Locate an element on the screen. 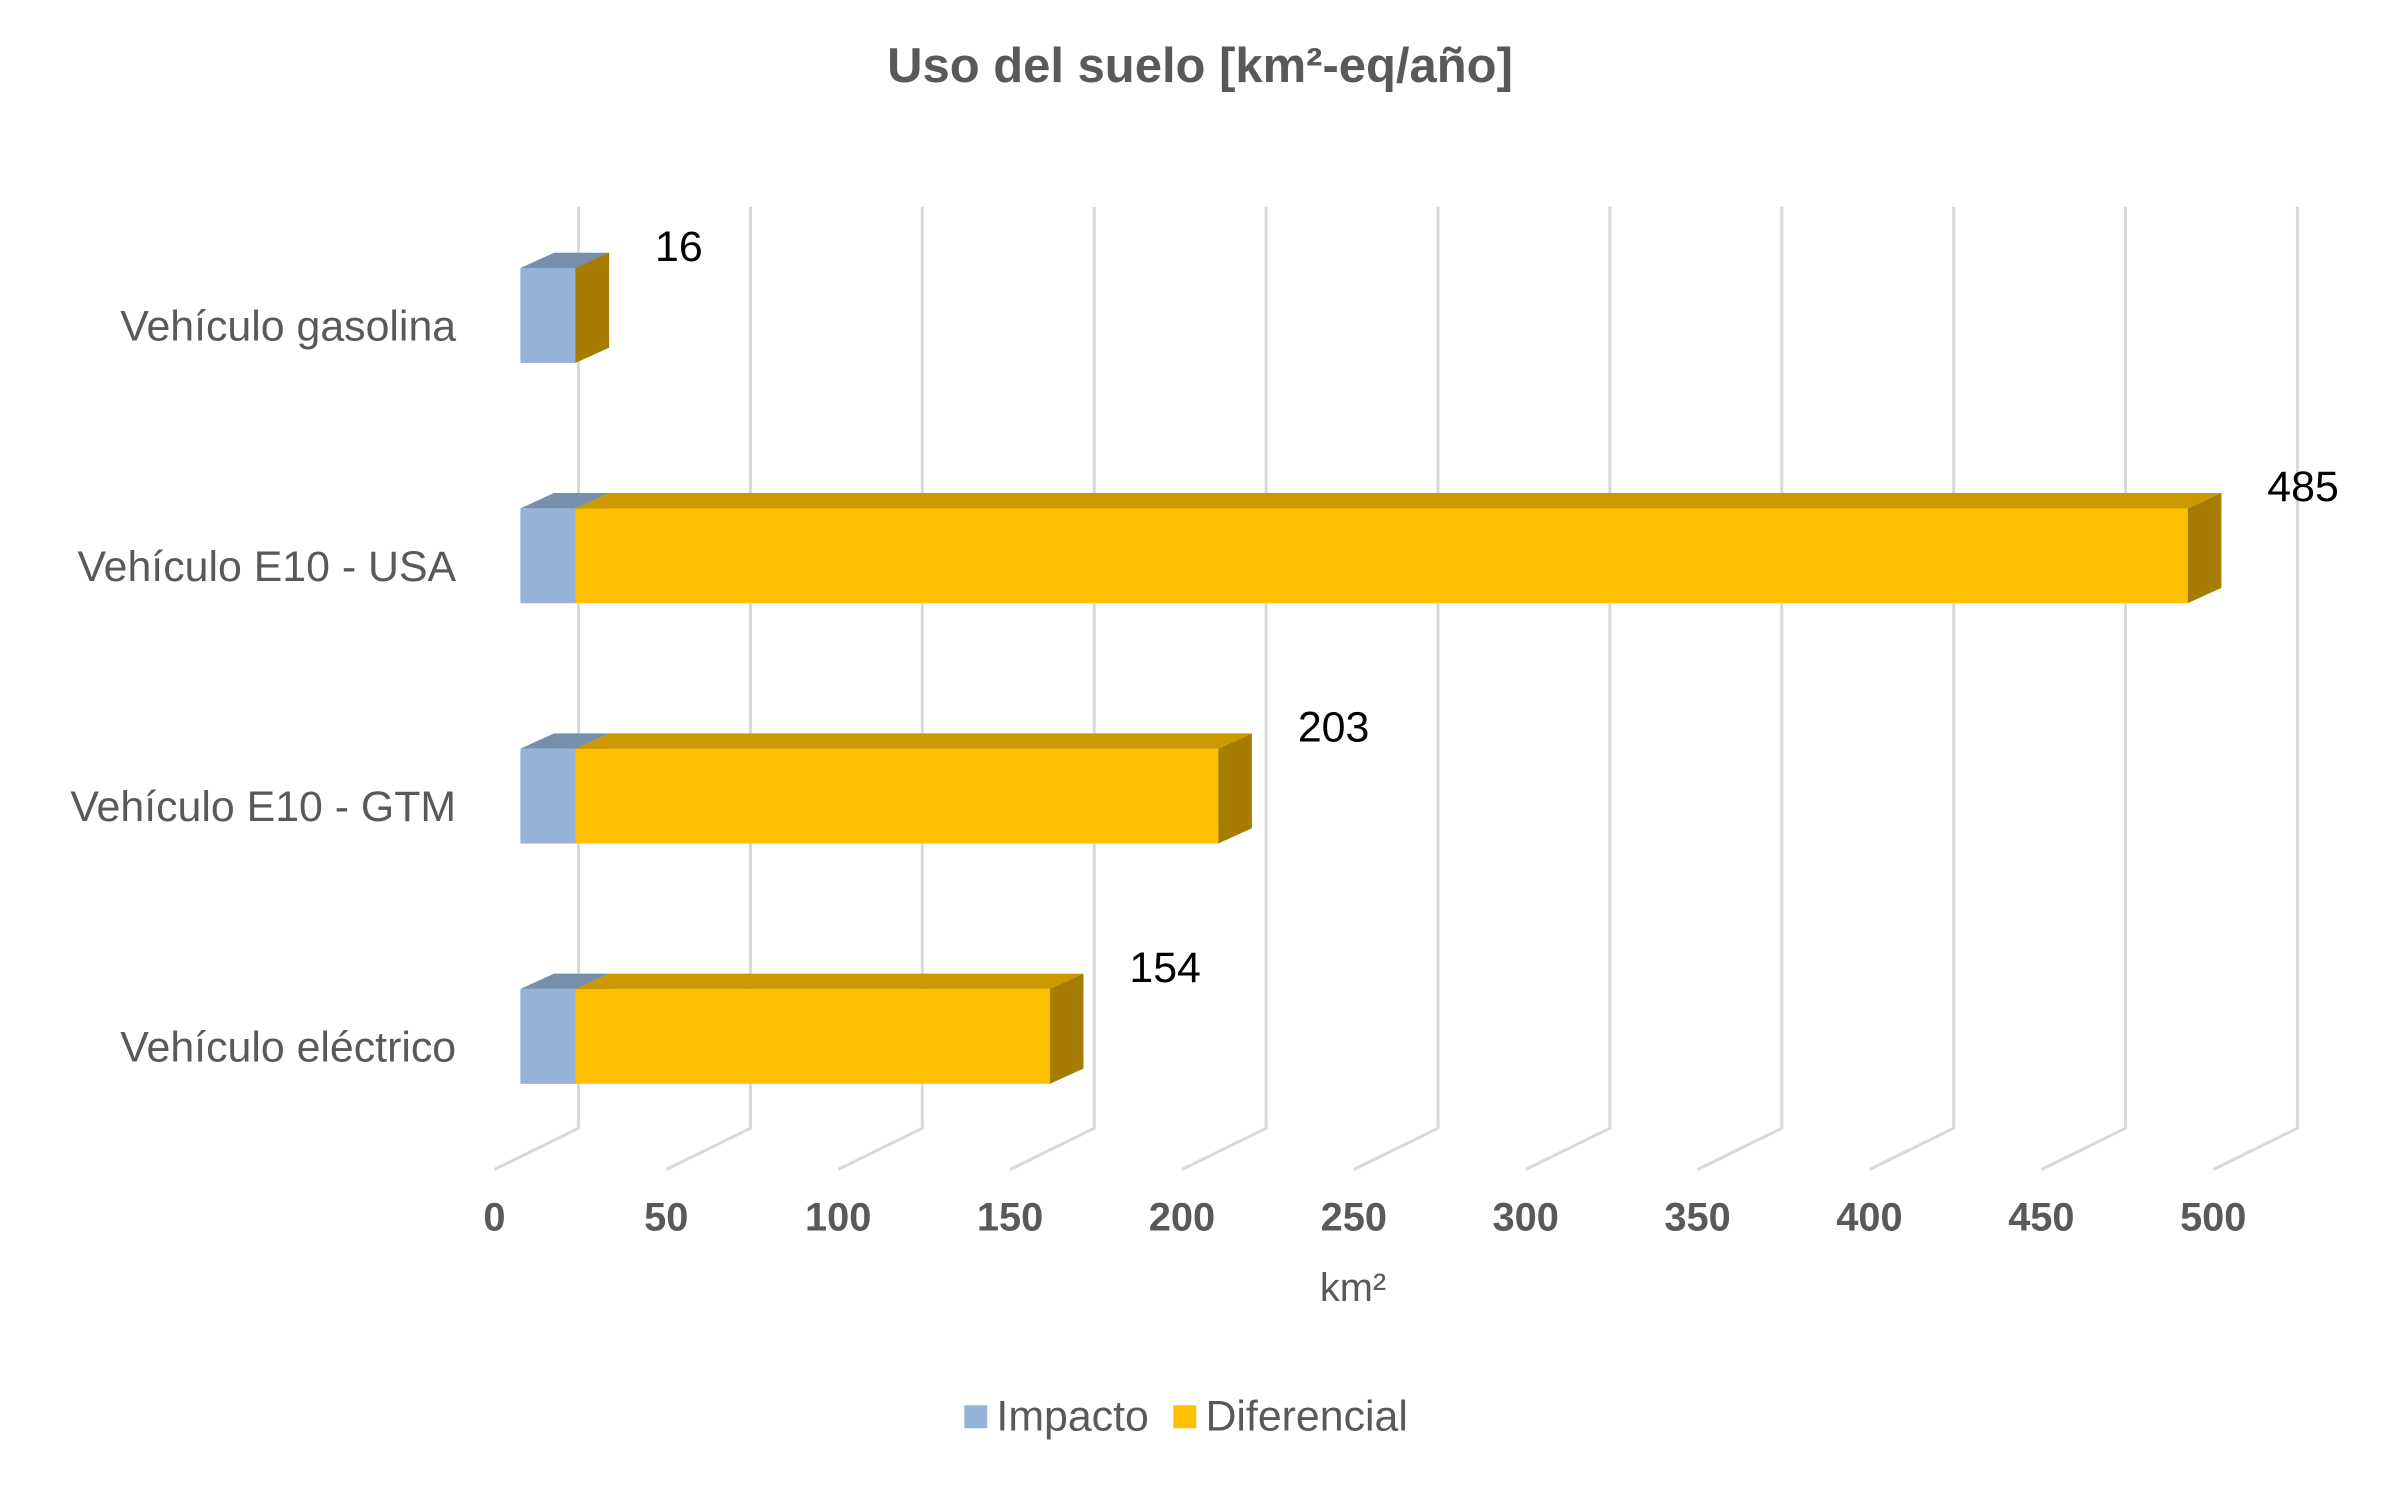 The width and height of the screenshot is (2400, 1485). x-tick-label: 450 is located at coordinates (2041, 1218).